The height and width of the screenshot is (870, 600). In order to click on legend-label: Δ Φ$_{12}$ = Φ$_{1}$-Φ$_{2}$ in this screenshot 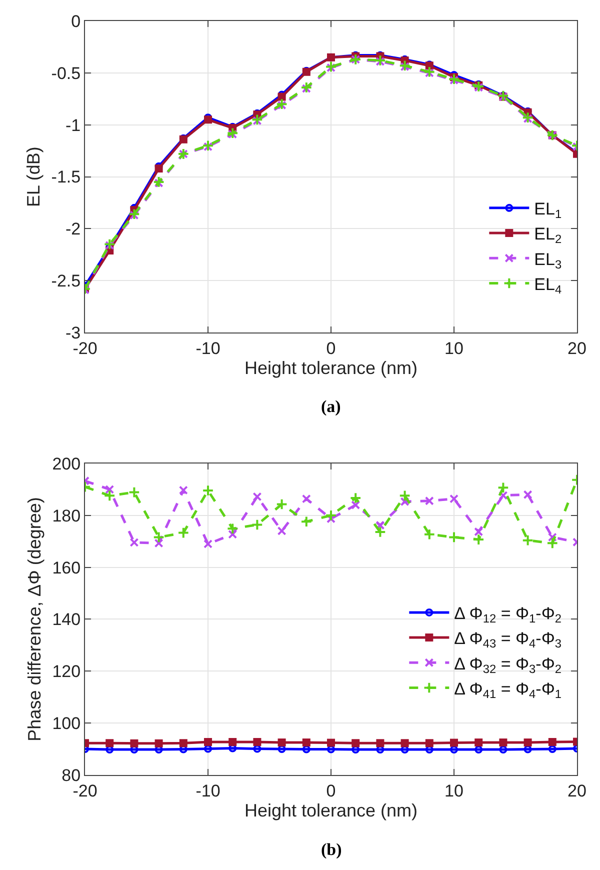, I will do `click(508, 615)`.